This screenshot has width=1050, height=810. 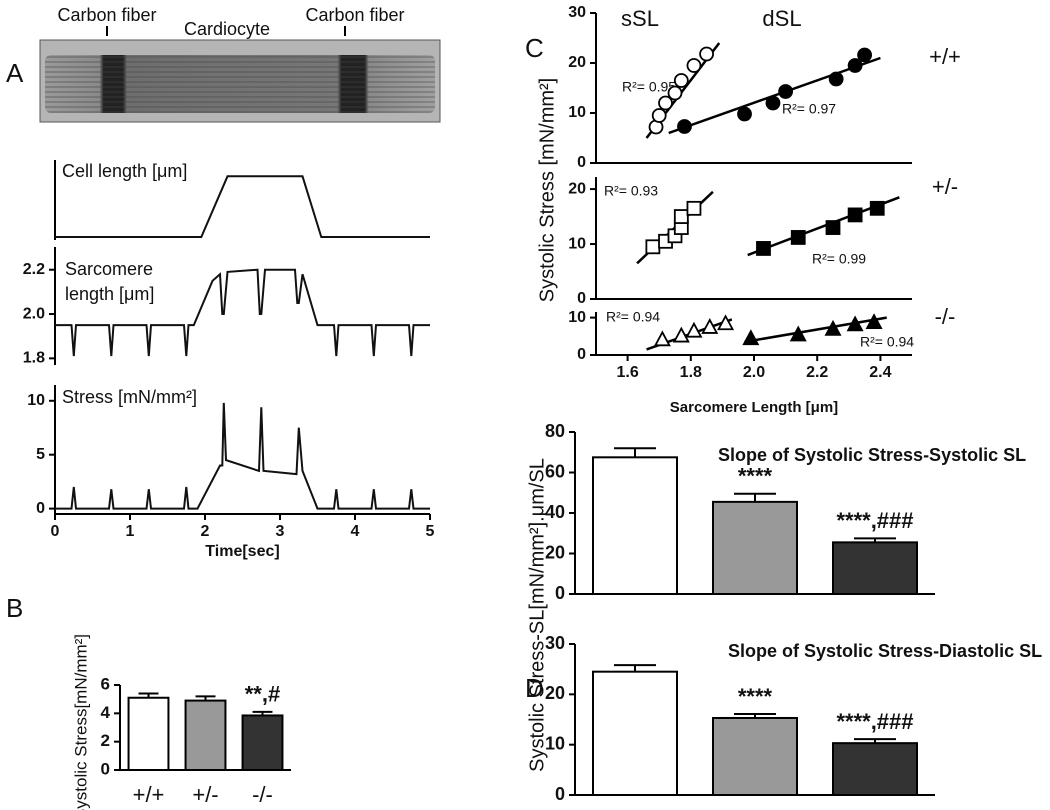 I want to click on y-tick-label: 6, so click(x=105, y=683).